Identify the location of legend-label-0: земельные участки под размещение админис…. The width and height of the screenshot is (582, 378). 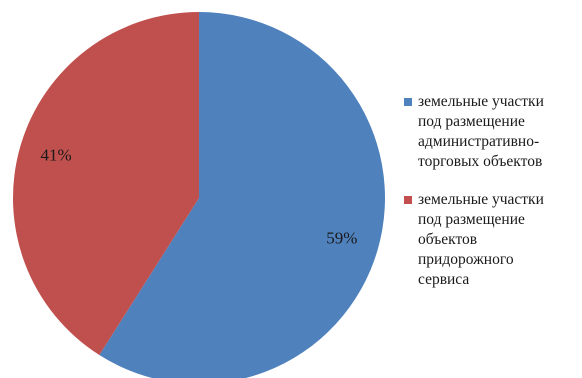
(481, 131).